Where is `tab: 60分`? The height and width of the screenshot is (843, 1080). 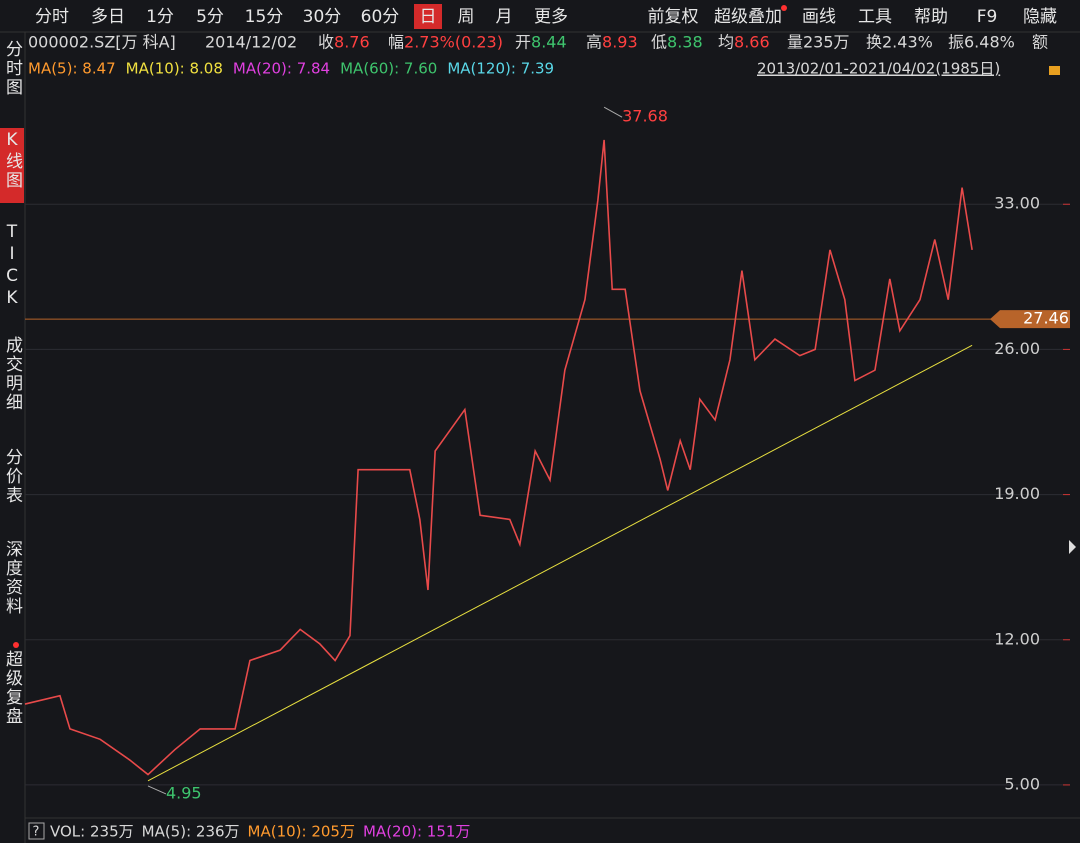
tab: 60分 is located at coordinates (380, 17).